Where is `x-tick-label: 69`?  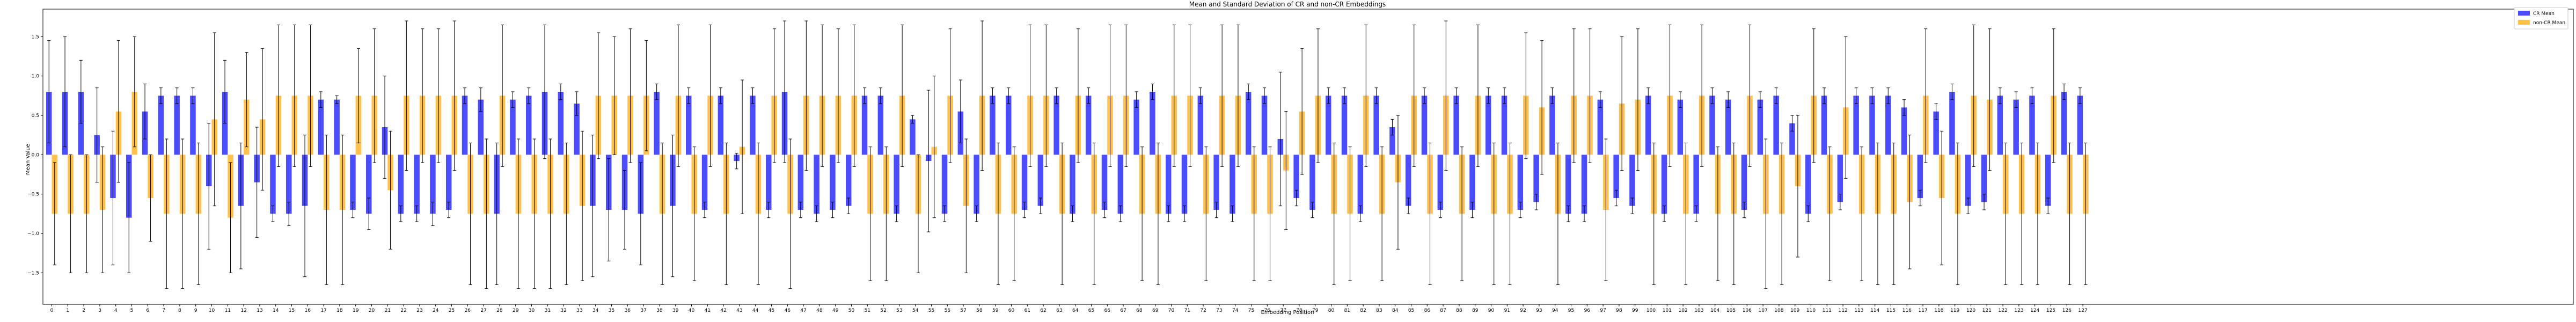 x-tick-label: 69 is located at coordinates (1155, 310).